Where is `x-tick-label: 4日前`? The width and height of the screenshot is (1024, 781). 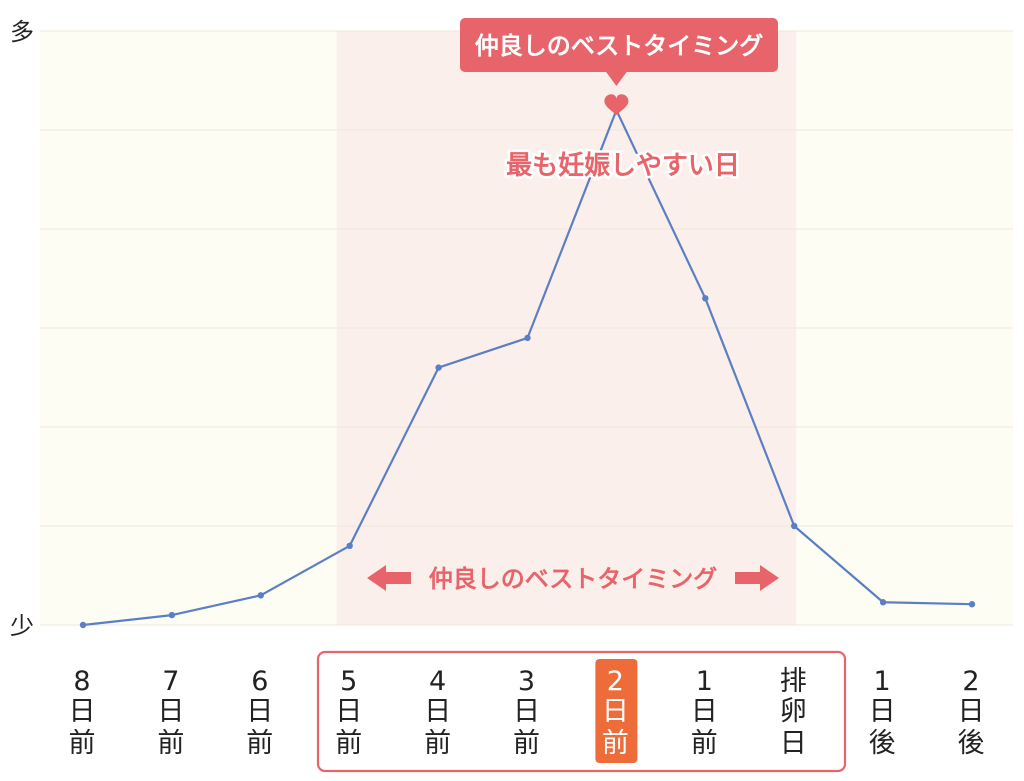 x-tick-label: 4日前 is located at coordinates (437, 712).